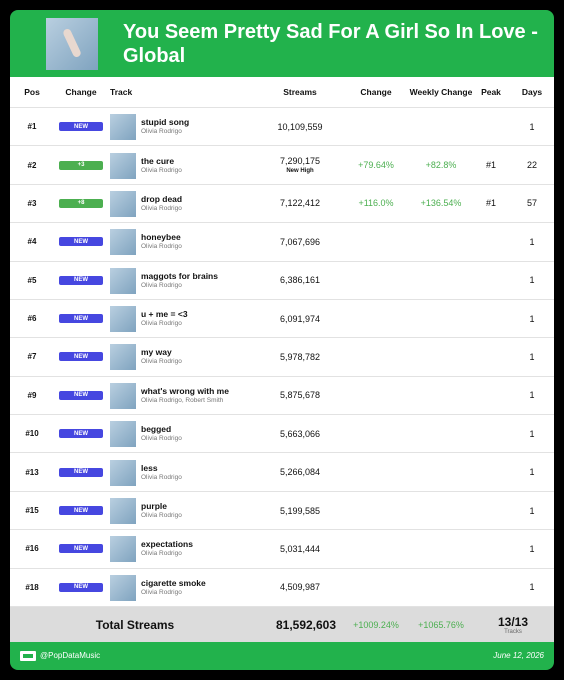 This screenshot has width=564, height=680. What do you see at coordinates (179, 275) in the screenshot?
I see `track-title: maggots for brains` at bounding box center [179, 275].